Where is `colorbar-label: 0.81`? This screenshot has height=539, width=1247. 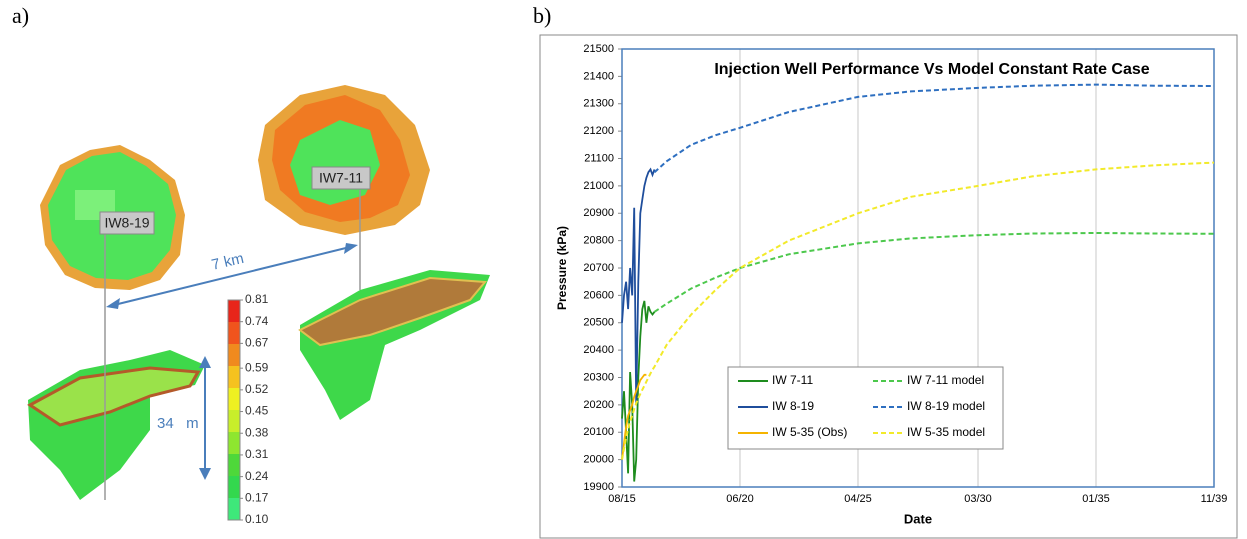 colorbar-label: 0.81 is located at coordinates (257, 299).